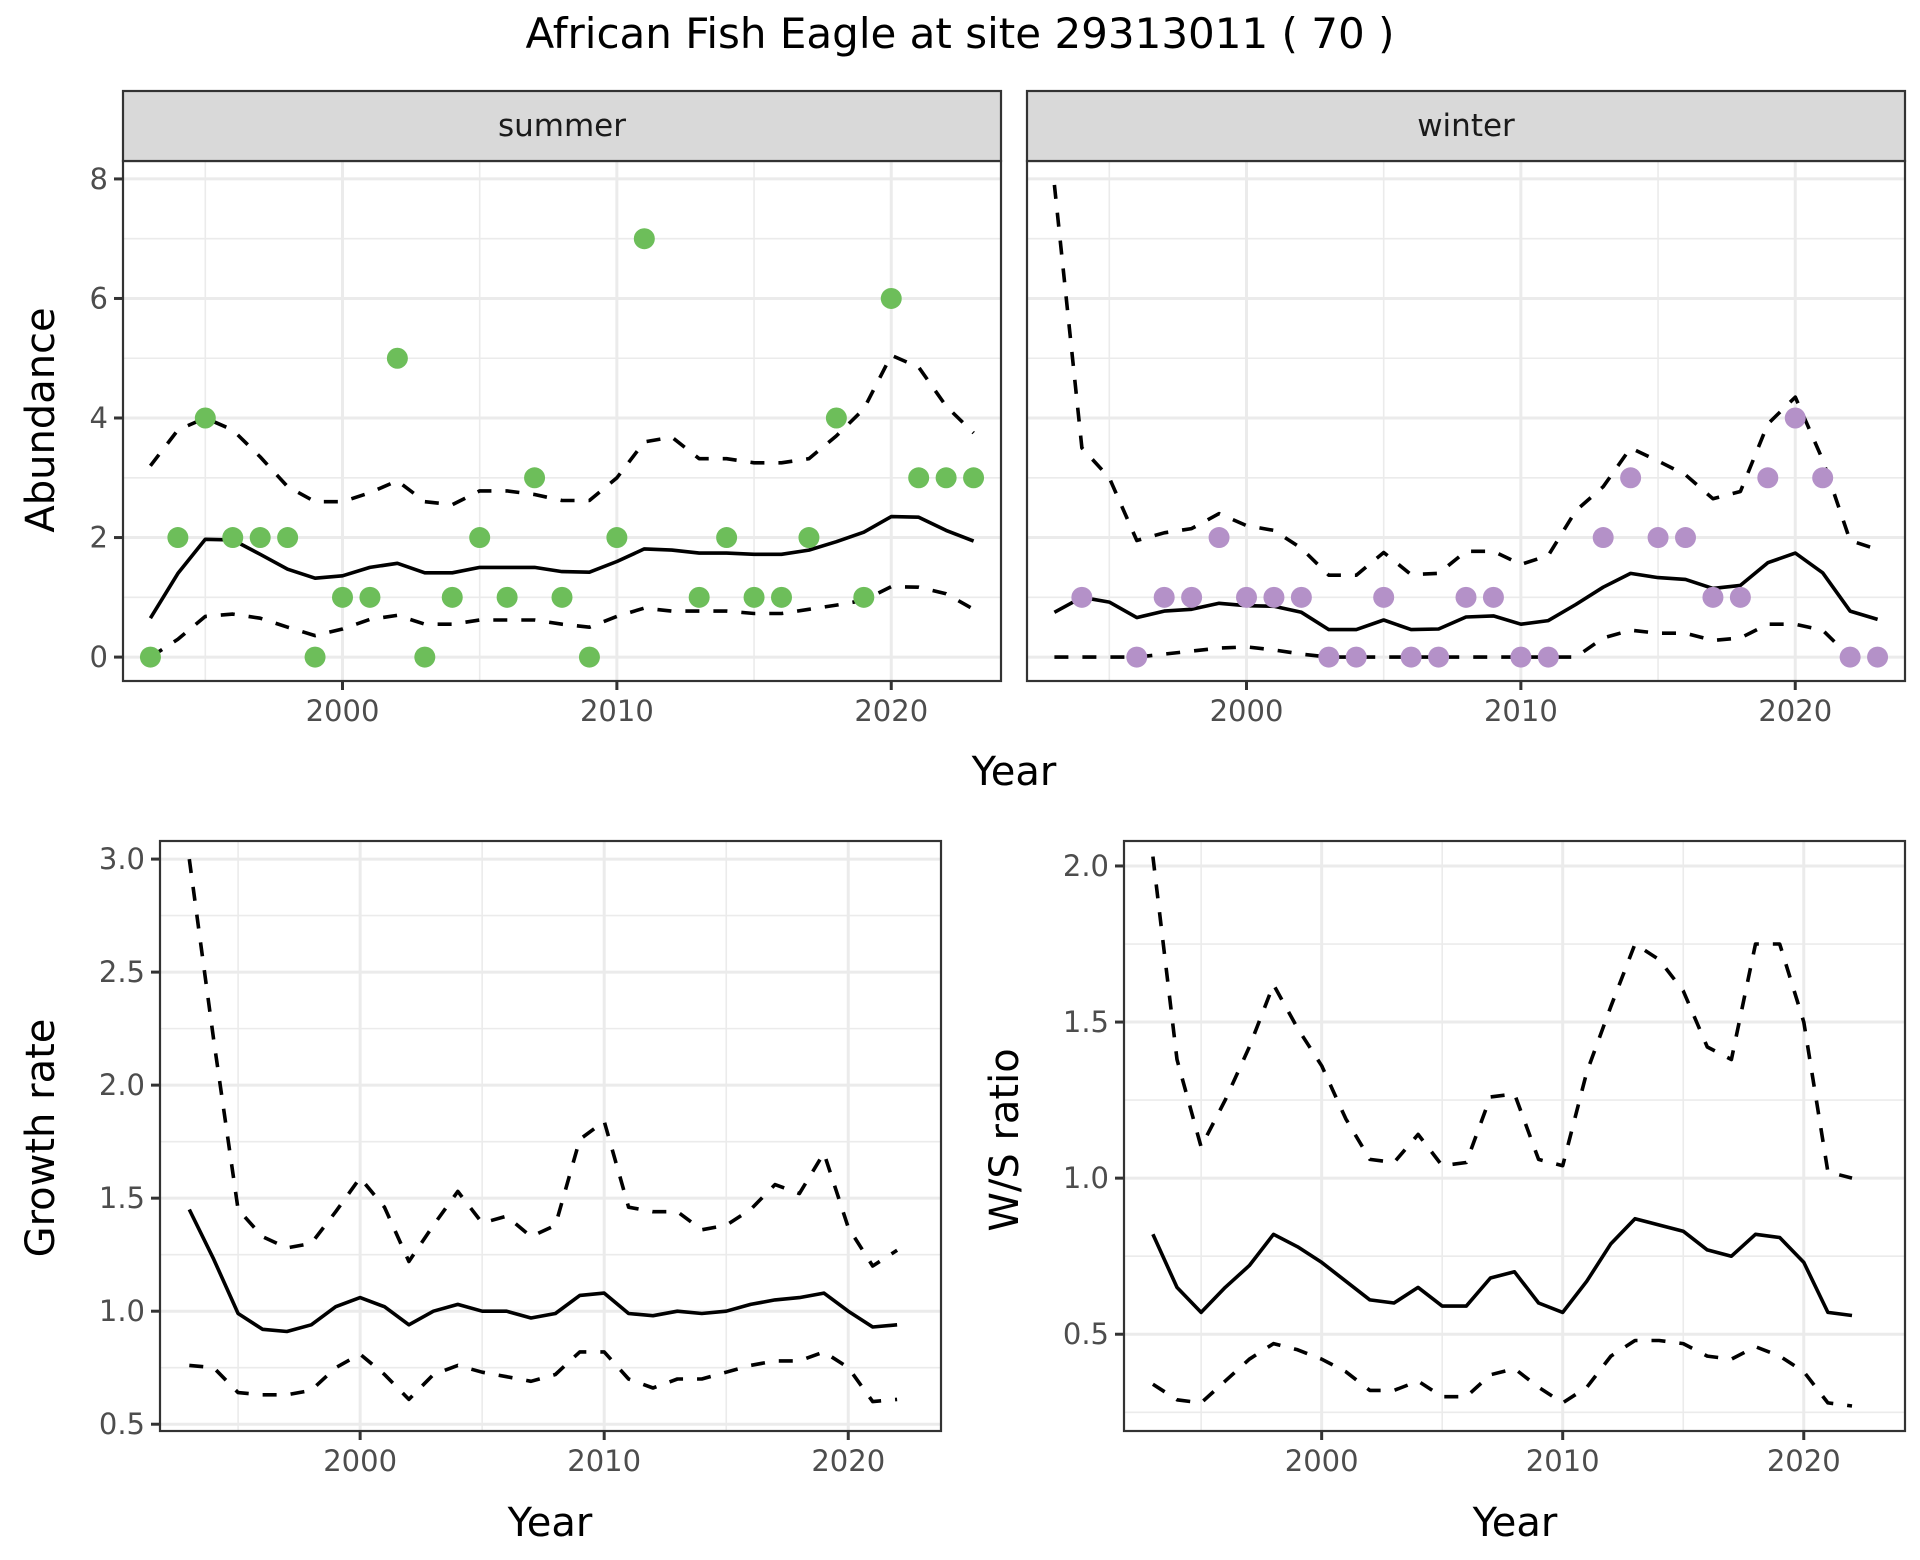  I want to click on strip-label-winter: winter, so click(1466, 126).